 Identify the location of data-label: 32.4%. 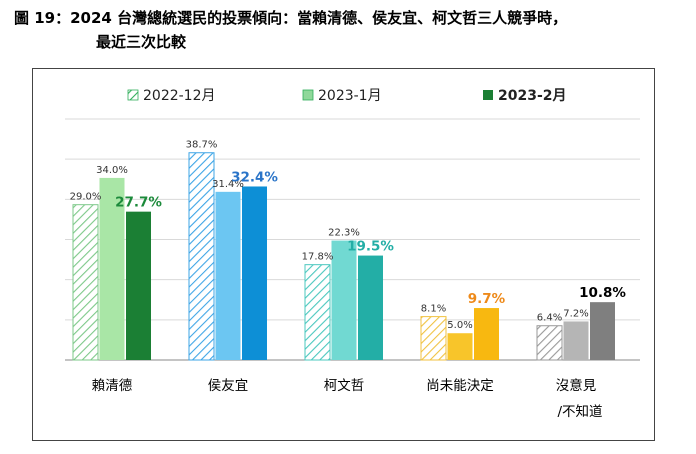
(254, 177).